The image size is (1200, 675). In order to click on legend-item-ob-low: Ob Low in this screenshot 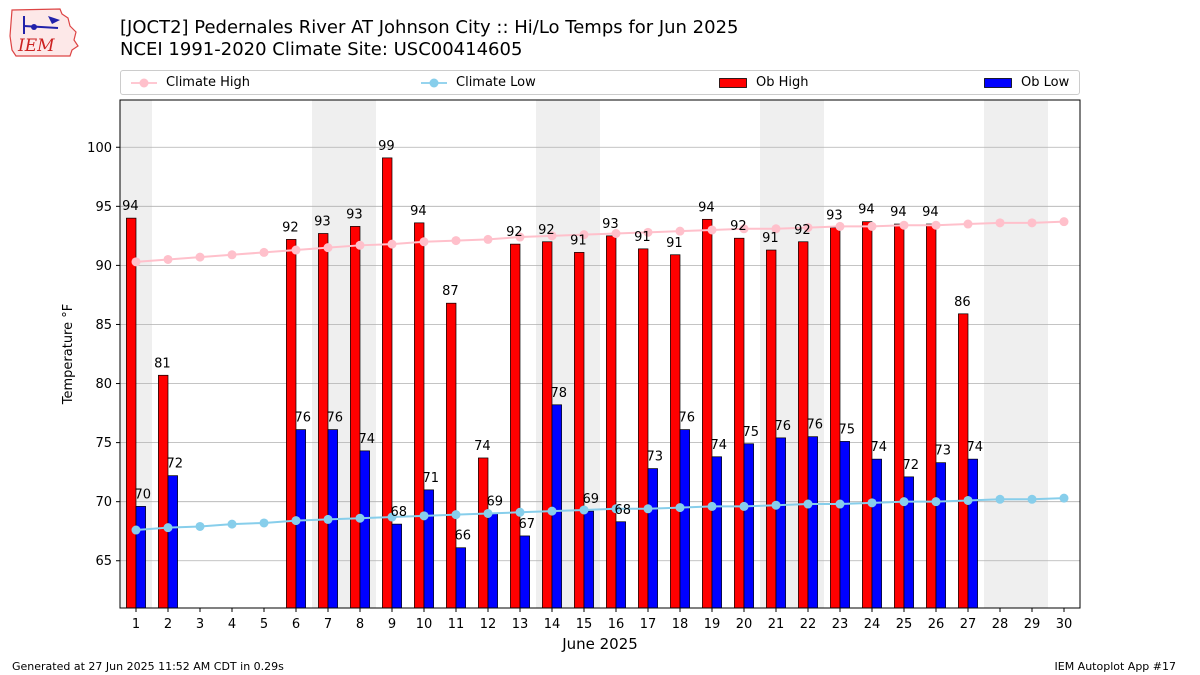, I will do `click(1026, 82)`.